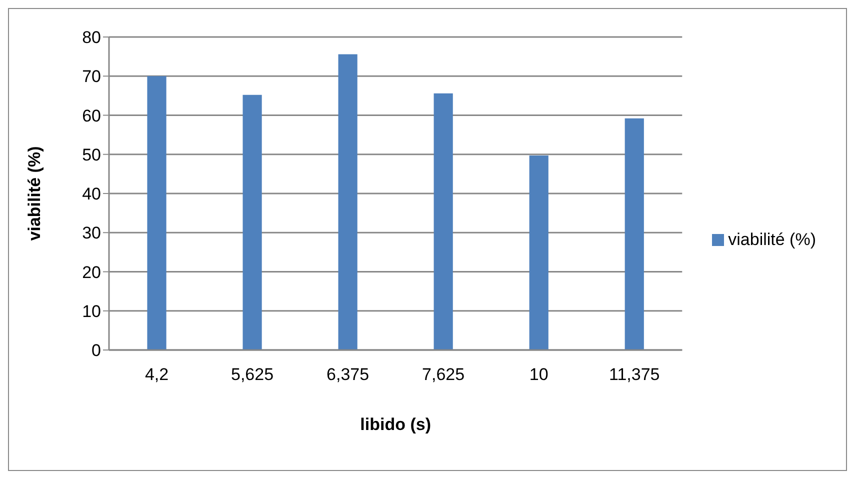 The image size is (855, 479). I want to click on y-axis-title: viabilité (%), so click(34, 193).